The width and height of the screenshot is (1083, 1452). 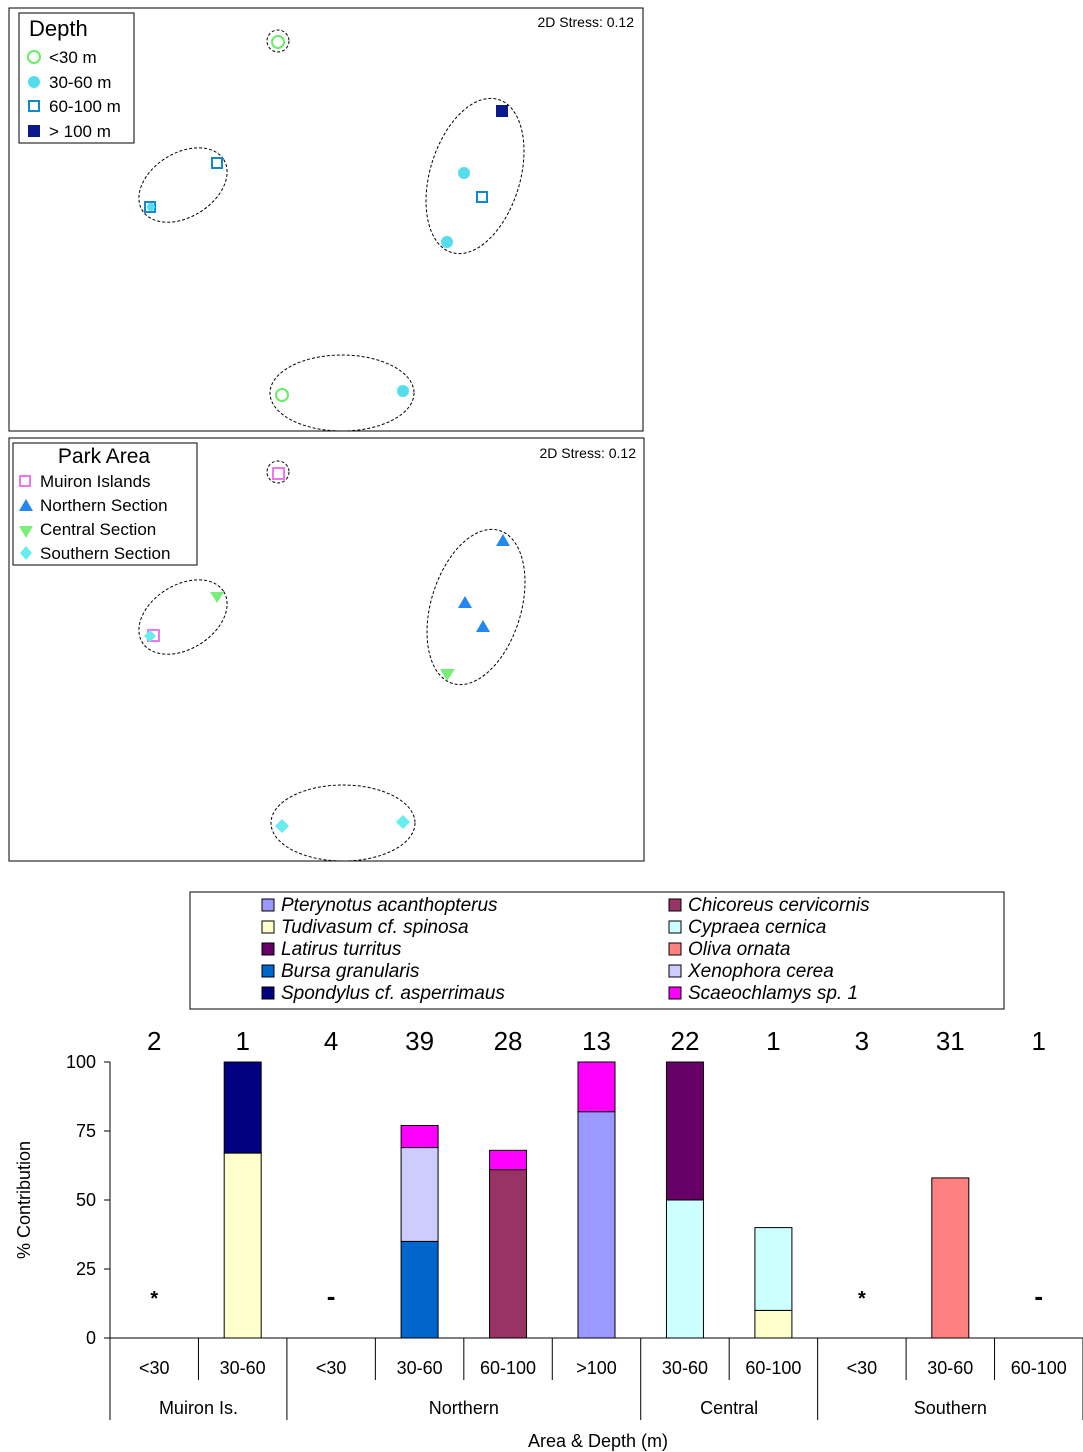 I want to click on species-legend-label: Cypraea cernica, so click(x=757, y=927).